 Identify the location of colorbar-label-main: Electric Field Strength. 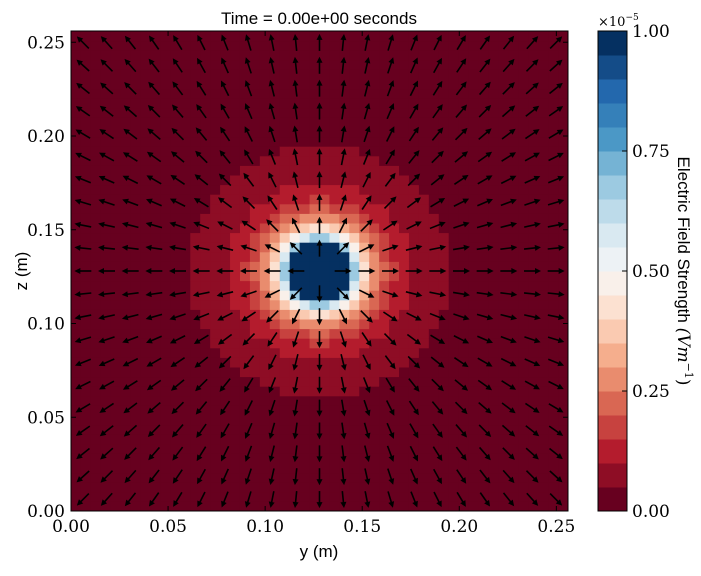
(683, 242).